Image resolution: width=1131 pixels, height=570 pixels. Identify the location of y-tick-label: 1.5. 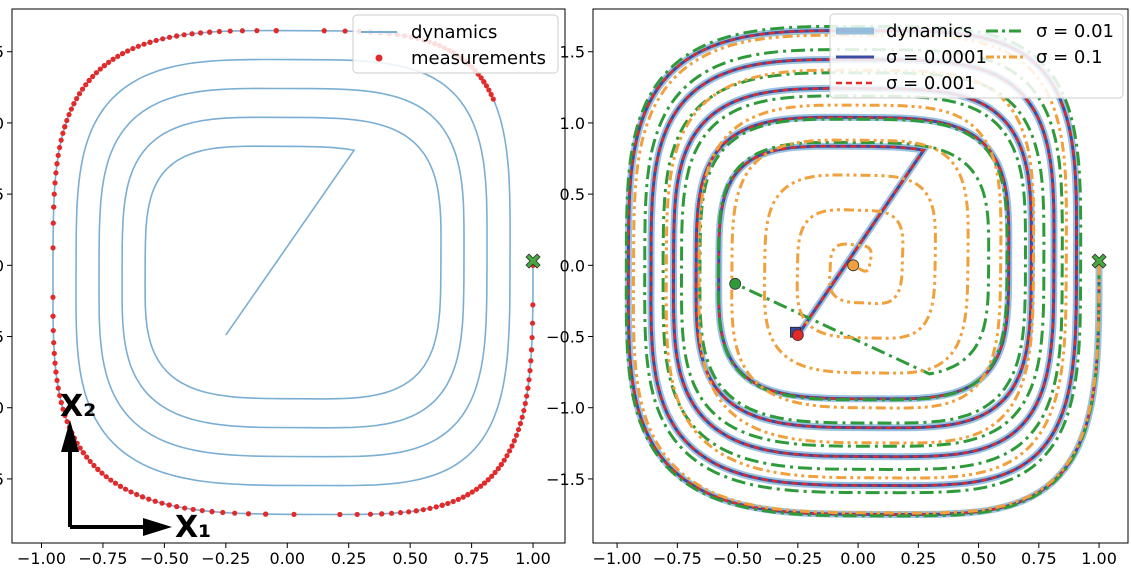
(2, 52).